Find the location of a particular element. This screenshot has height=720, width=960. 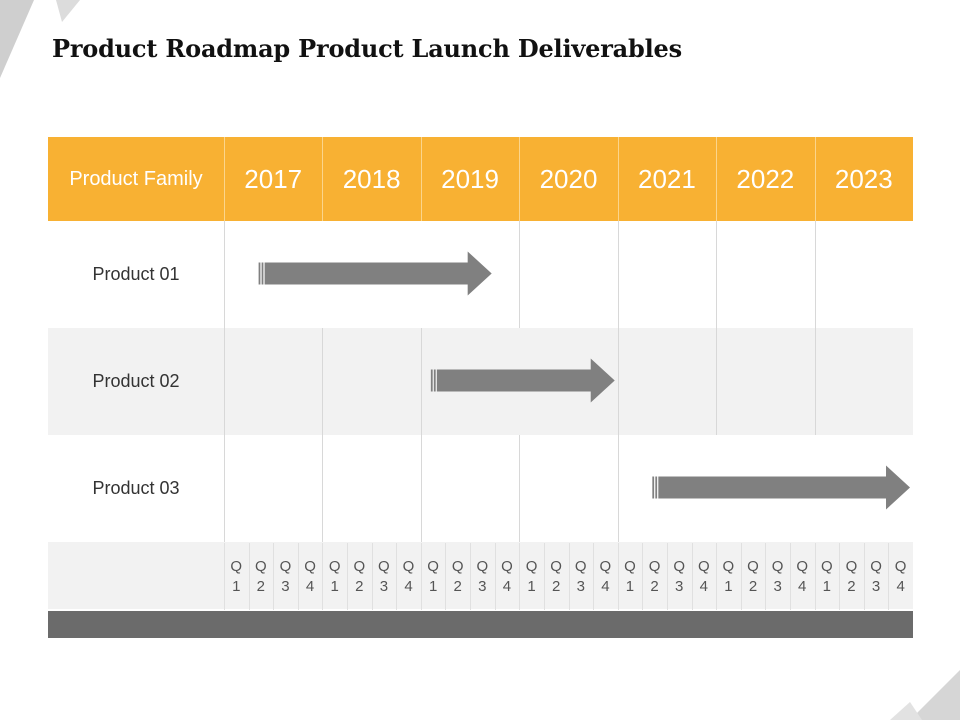

product-label: Product 03 is located at coordinates (136, 488).